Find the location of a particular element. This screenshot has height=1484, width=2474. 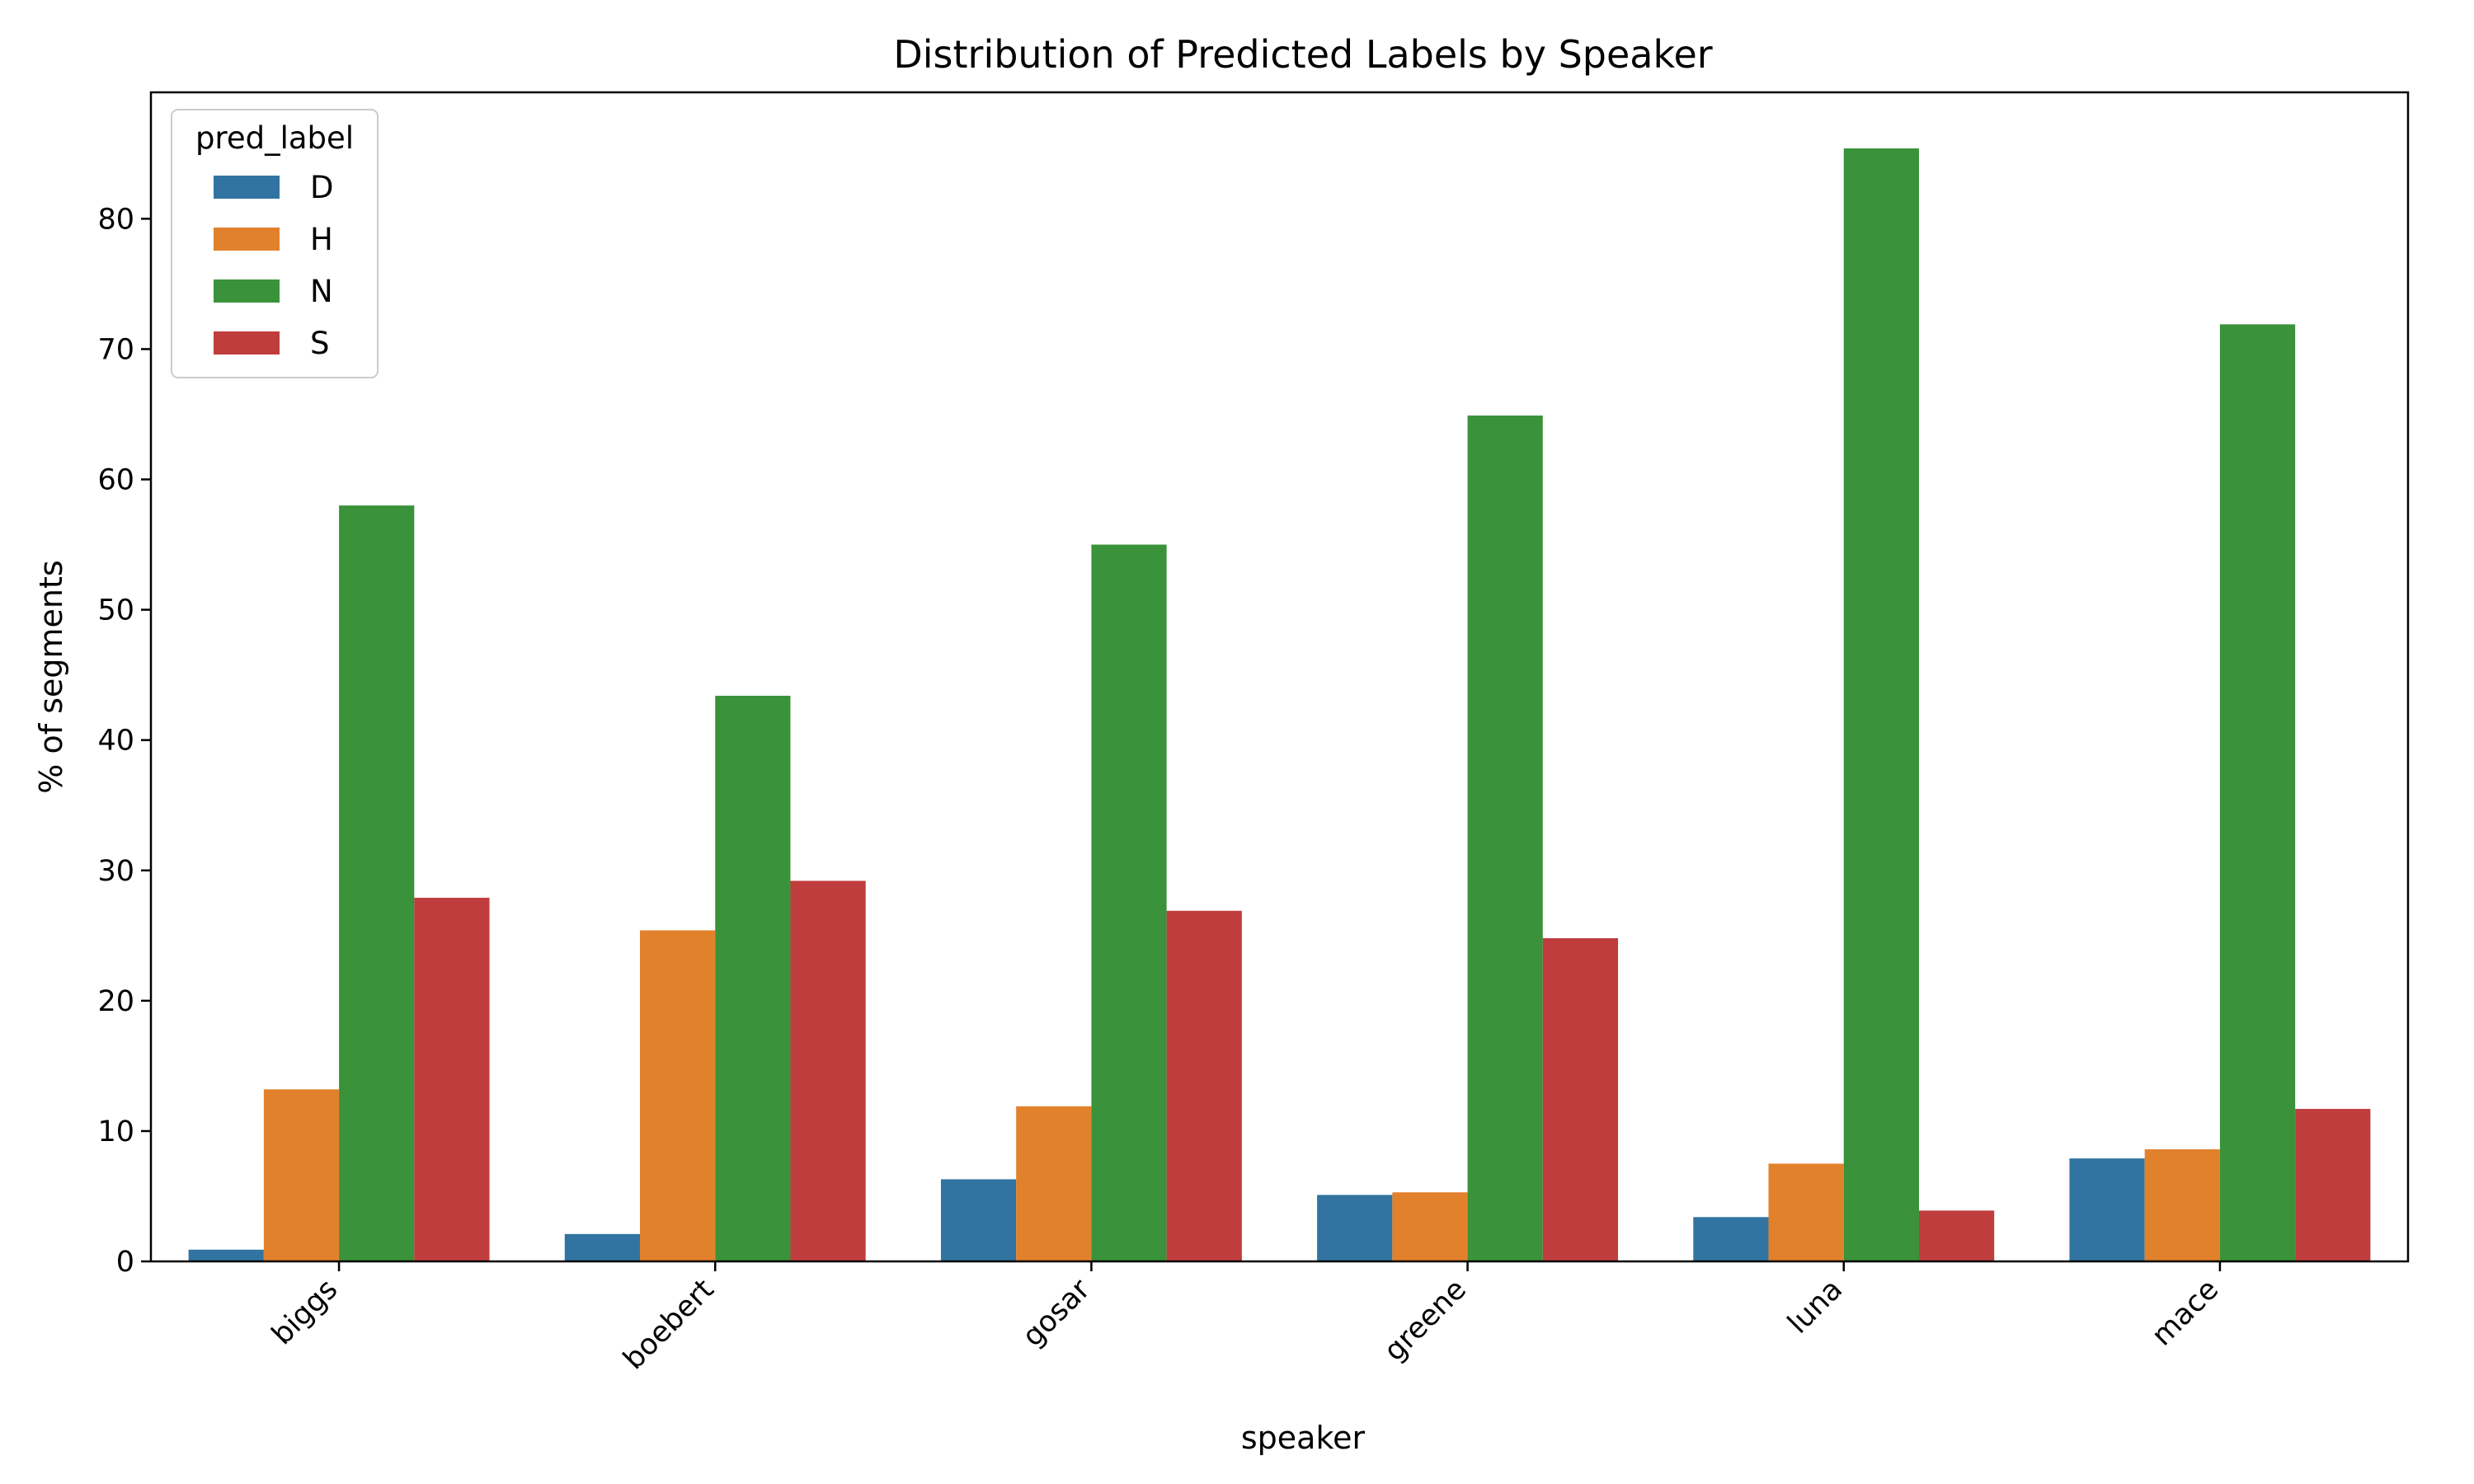

legend-label-S: S is located at coordinates (320, 343).